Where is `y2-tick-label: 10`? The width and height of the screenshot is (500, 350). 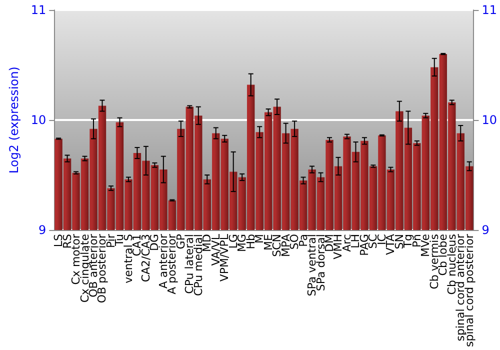 y2-tick-label: 10 is located at coordinates (490, 120).